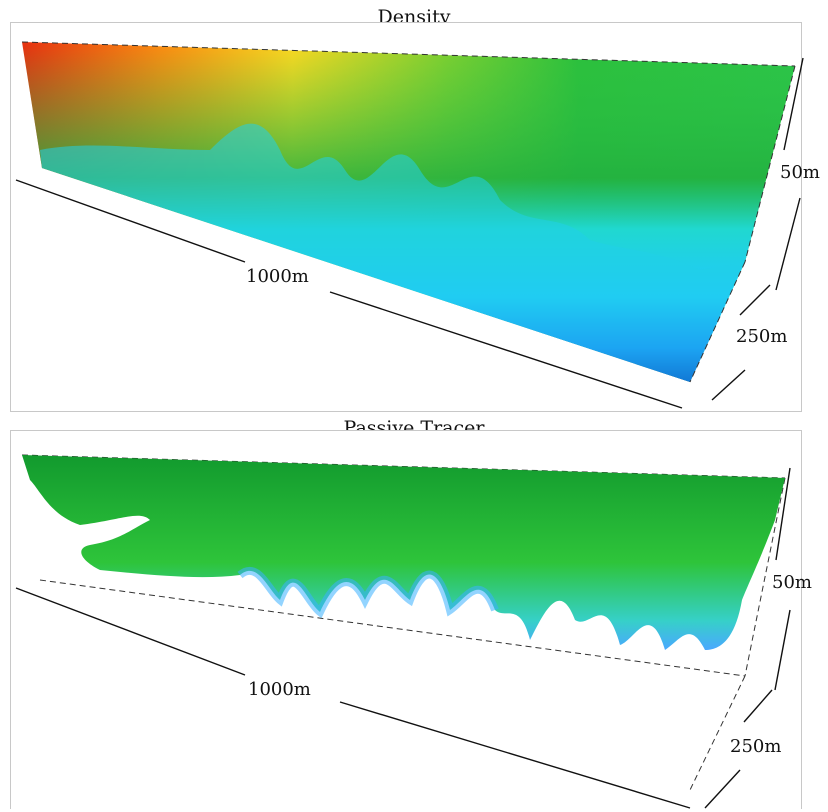 This screenshot has width=828, height=812. I want to click on density-height-label: 50m, so click(800, 172).